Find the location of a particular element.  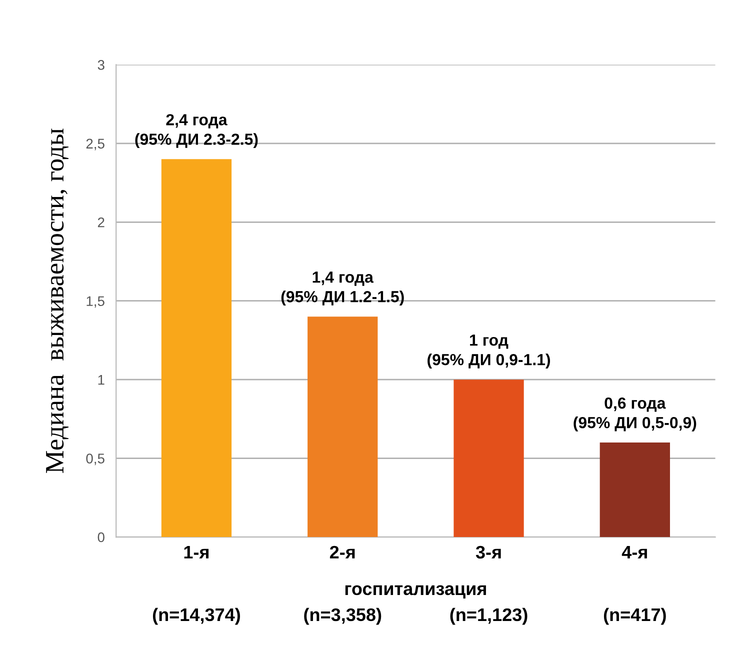

y-axis-title: Медиана выживаемости, годы is located at coordinates (57, 300).